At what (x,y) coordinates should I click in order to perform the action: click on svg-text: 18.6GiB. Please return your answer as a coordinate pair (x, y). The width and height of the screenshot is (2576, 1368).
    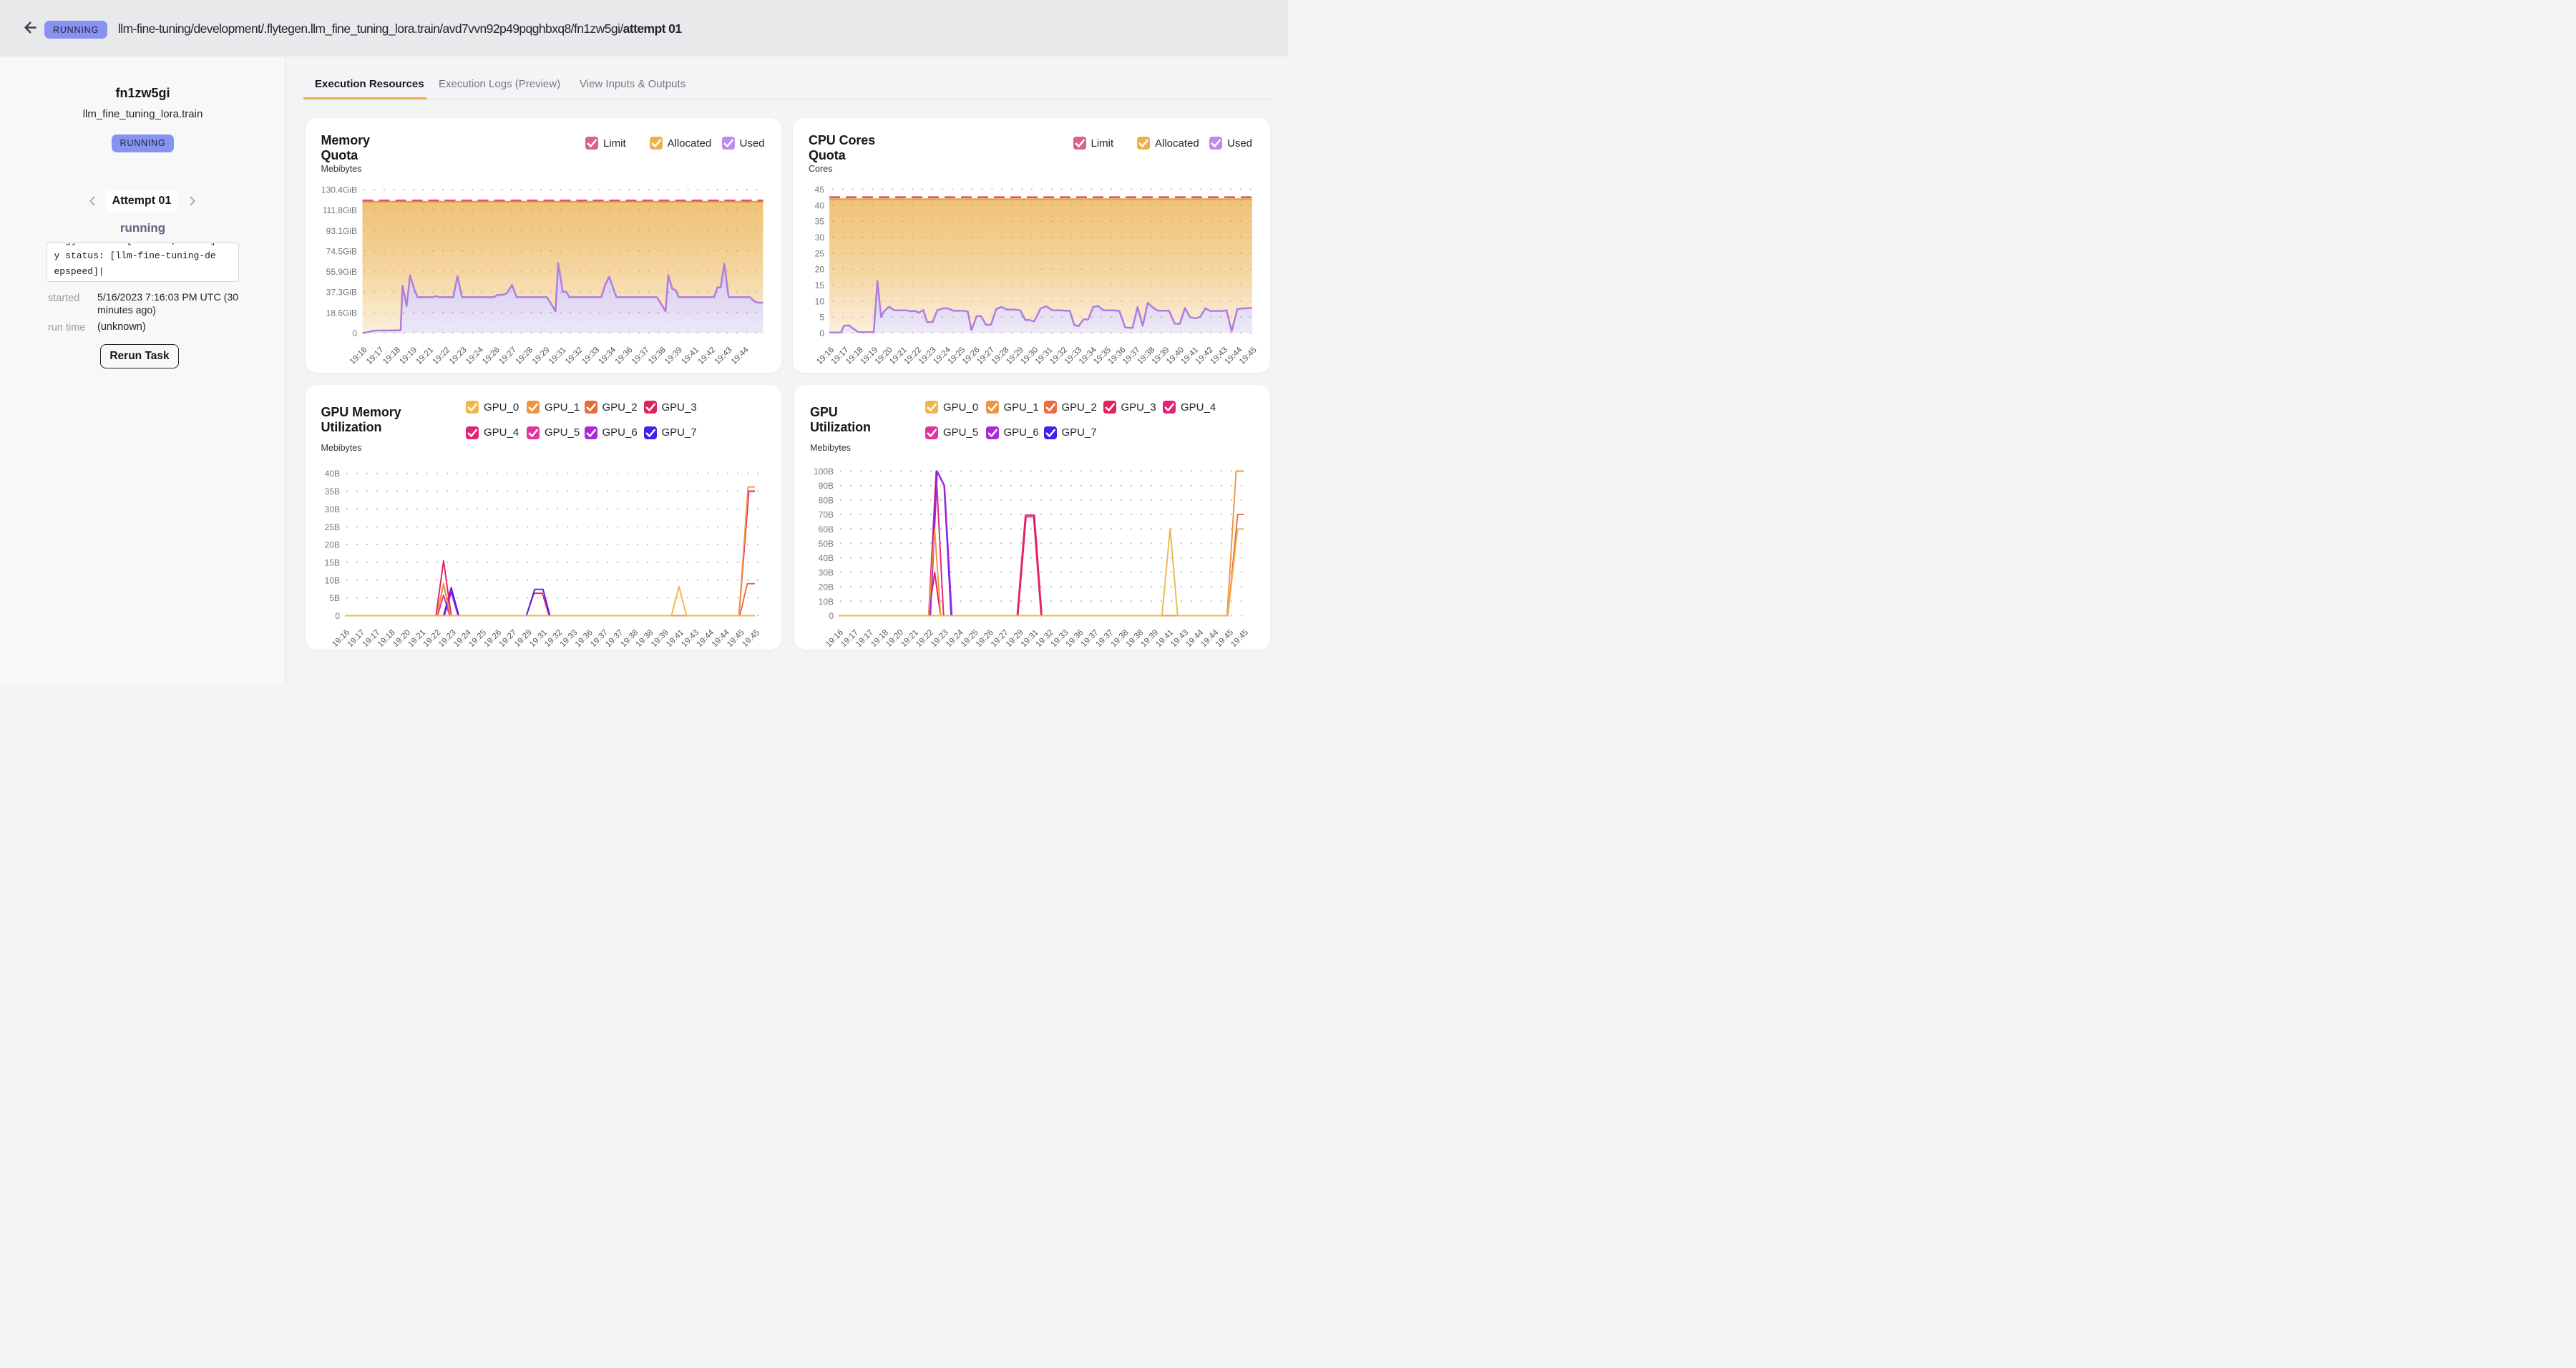
    Looking at the image, I should click on (341, 313).